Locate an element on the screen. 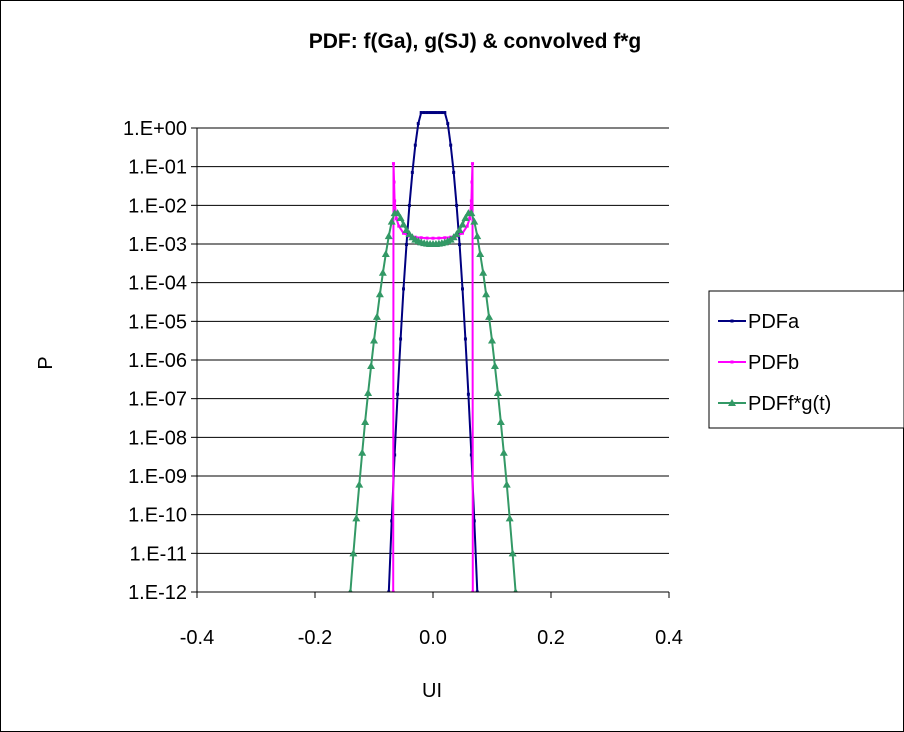 This screenshot has height=732, width=904. legend-item: PDFb is located at coordinates (758, 363).